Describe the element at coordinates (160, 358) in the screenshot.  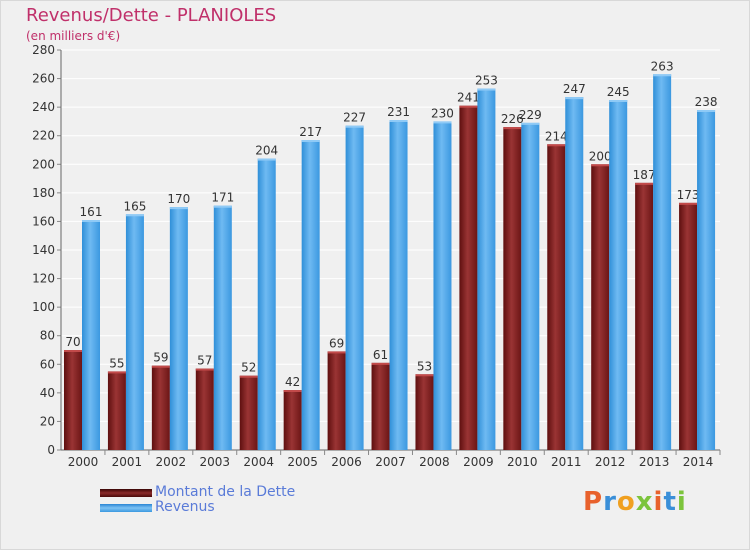
I see `data-label-dette: 59` at that location.